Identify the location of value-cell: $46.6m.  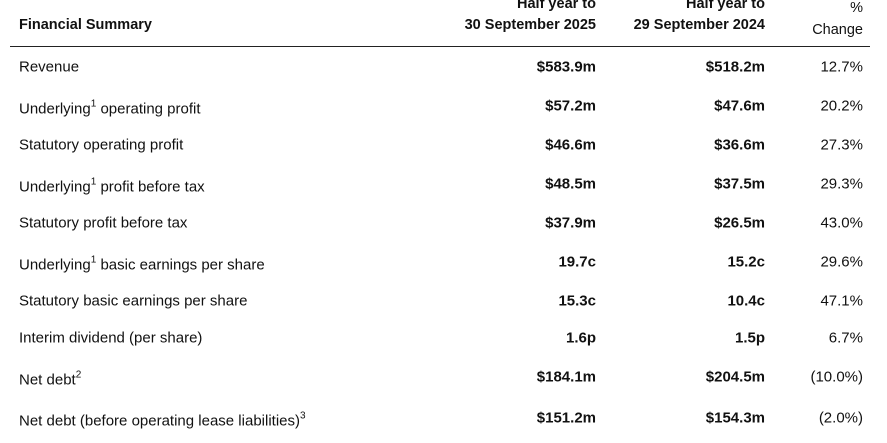
(570, 144).